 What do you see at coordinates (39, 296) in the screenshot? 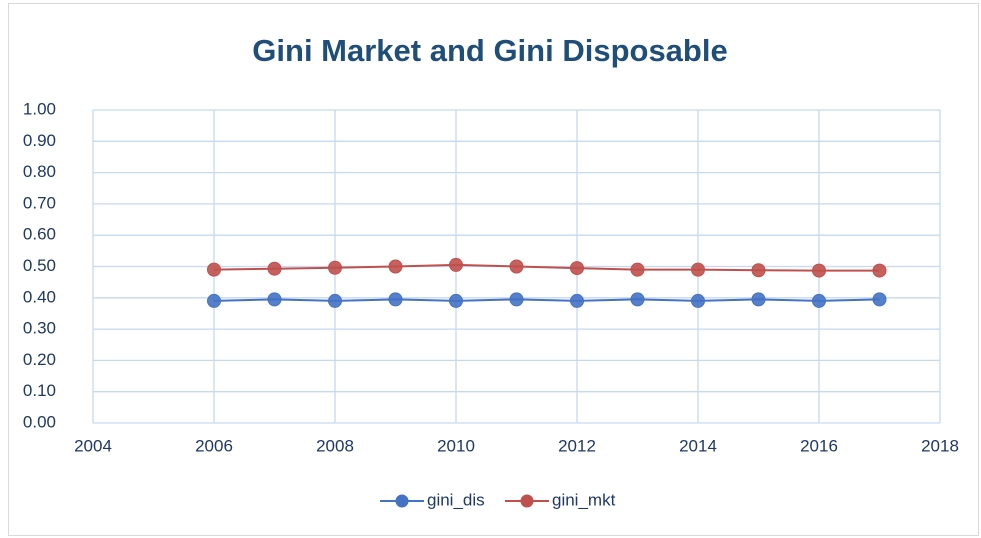
I see `y-tick-label: 0.40` at bounding box center [39, 296].